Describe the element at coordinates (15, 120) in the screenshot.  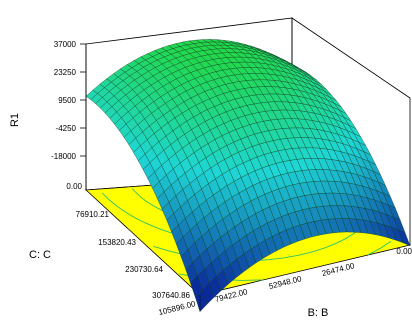
I see `z-axis-title: R1` at that location.